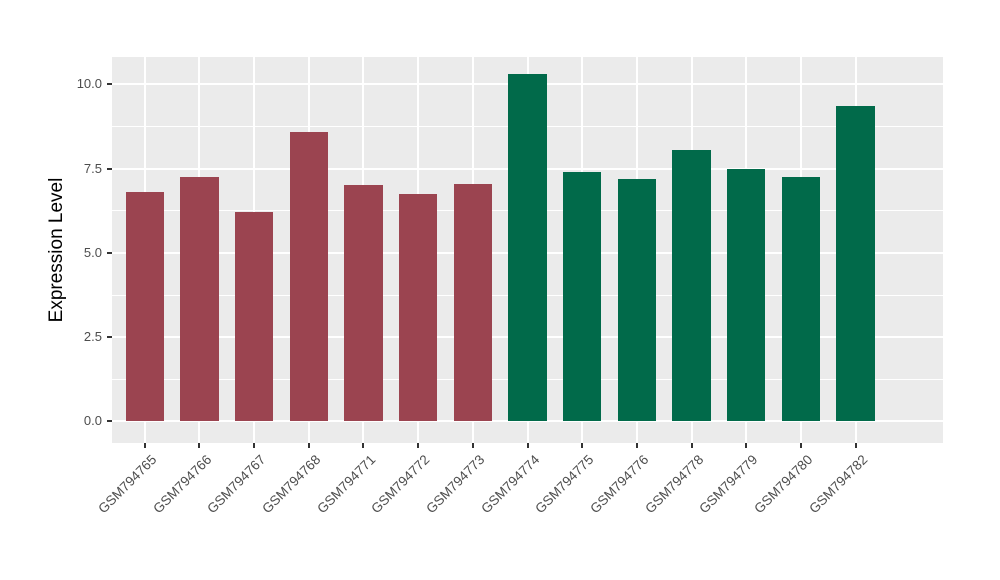  I want to click on bar-GSM794774, so click(527, 248).